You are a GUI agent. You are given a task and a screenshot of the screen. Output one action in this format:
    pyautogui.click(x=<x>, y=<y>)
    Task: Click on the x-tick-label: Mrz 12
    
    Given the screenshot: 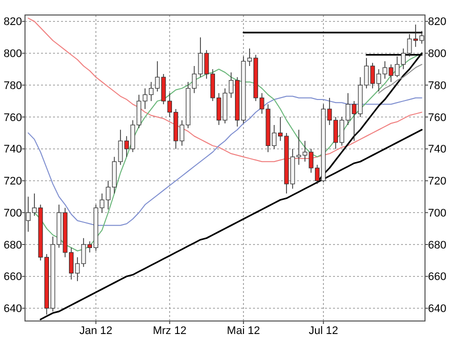 What is the action you would take?
    pyautogui.click(x=169, y=331)
    